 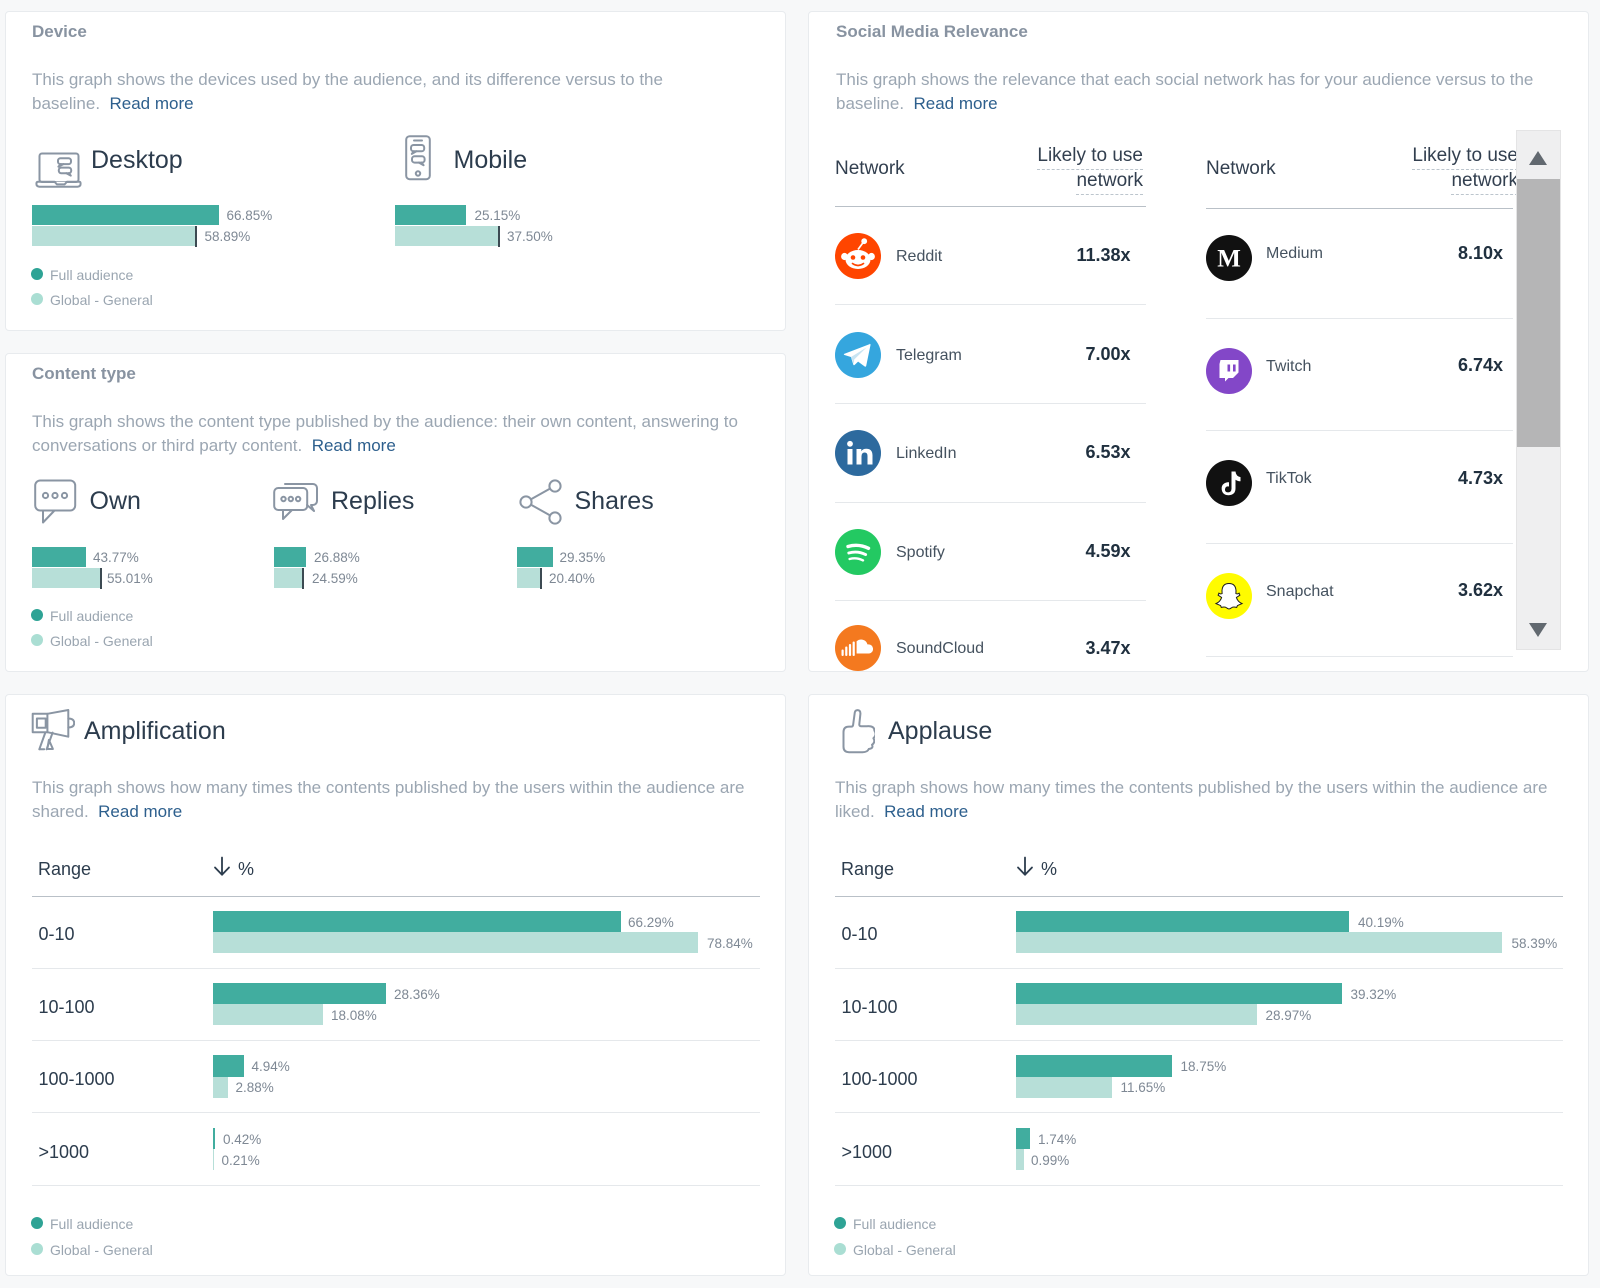 I want to click on svg-text: M, so click(x=1229, y=259).